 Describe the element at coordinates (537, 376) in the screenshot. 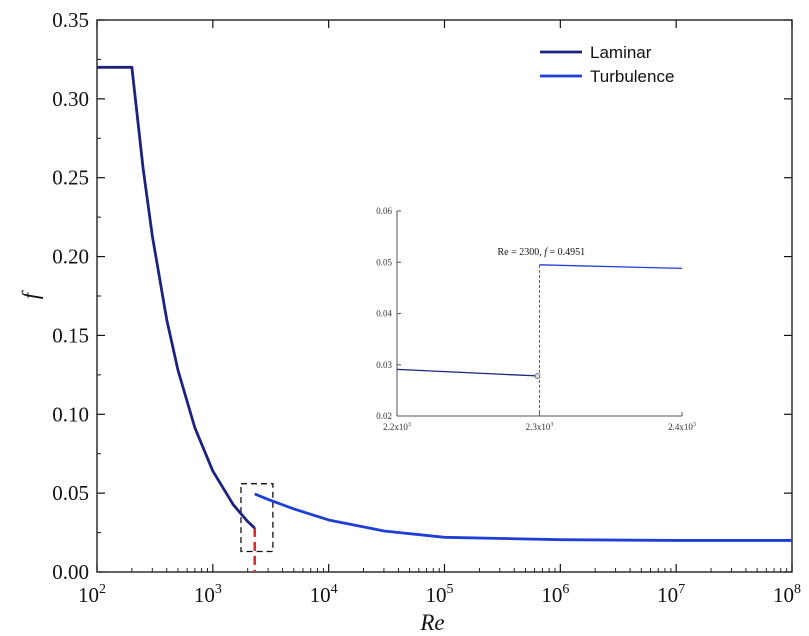

I see `inset-transition-marker` at that location.